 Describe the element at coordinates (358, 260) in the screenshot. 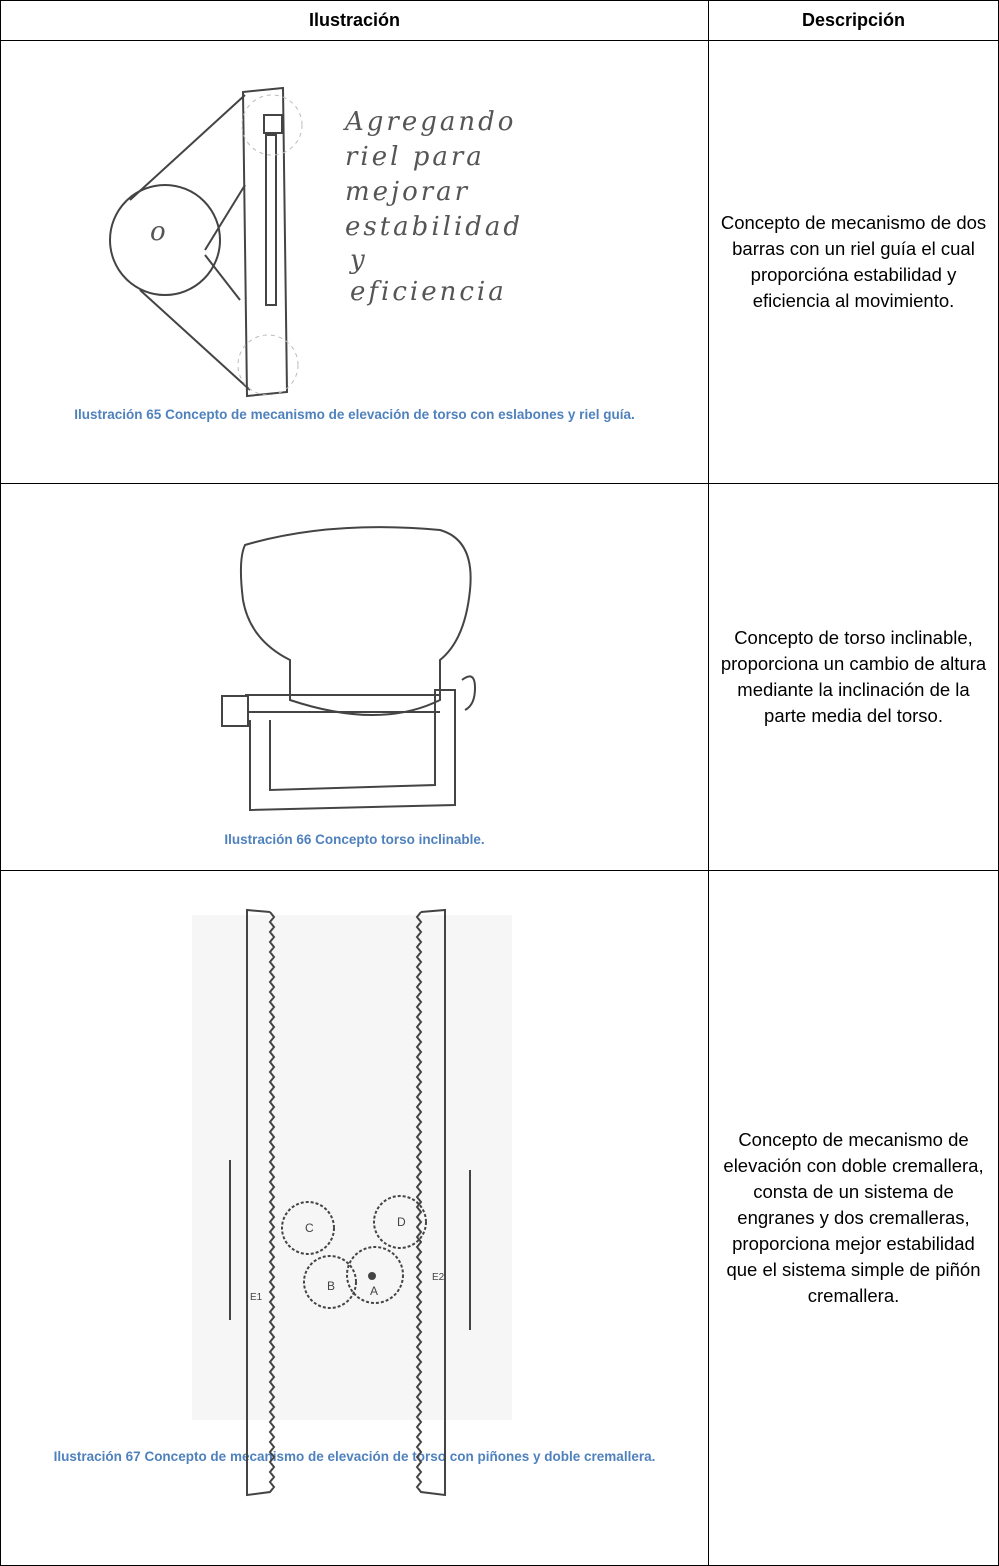

I see `sketch-text: y` at that location.